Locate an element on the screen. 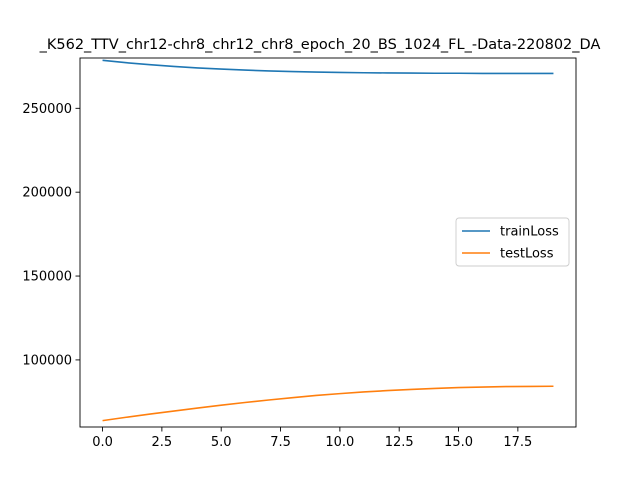 This screenshot has height=480, width=640. y-tick-label: 250000 is located at coordinates (47, 109).